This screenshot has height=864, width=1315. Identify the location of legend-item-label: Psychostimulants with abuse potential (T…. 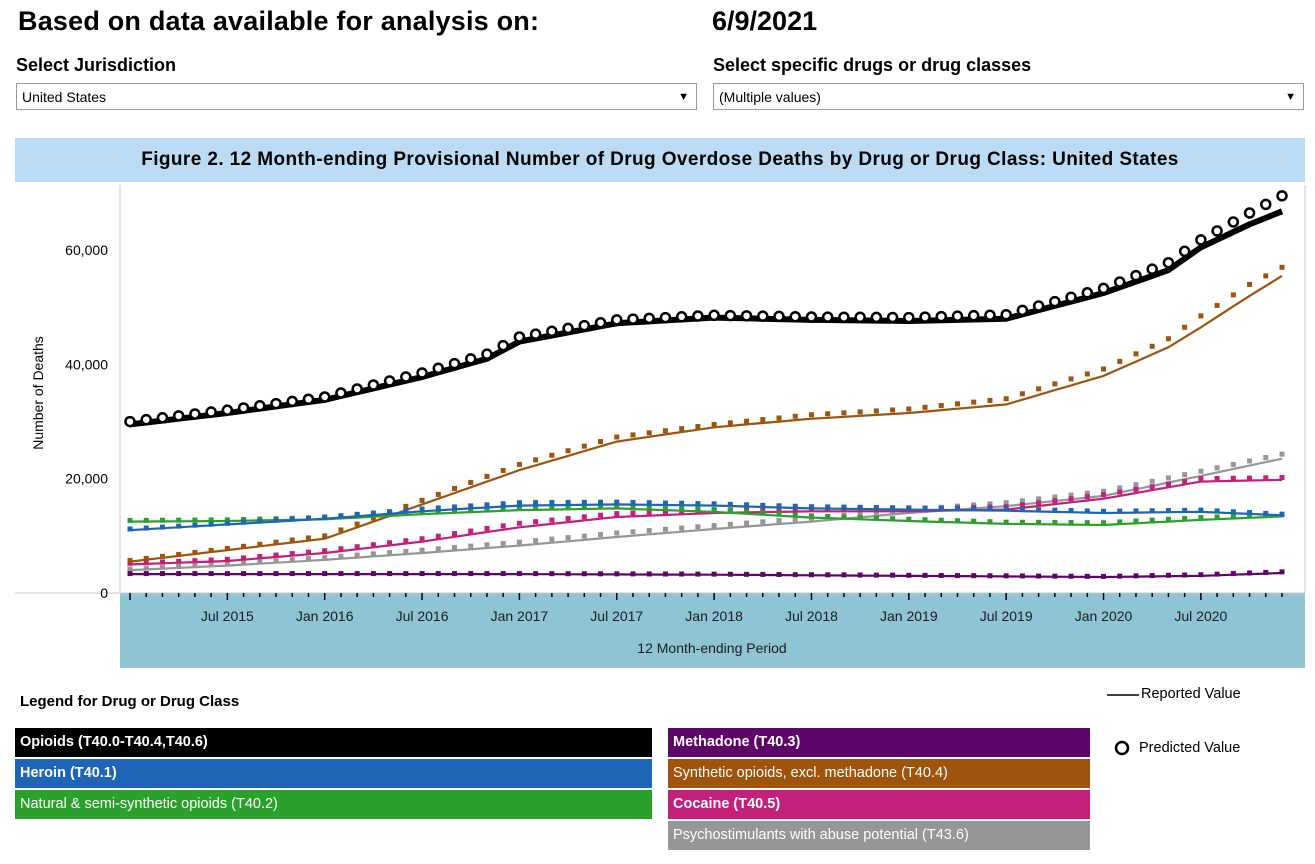
(821, 835).